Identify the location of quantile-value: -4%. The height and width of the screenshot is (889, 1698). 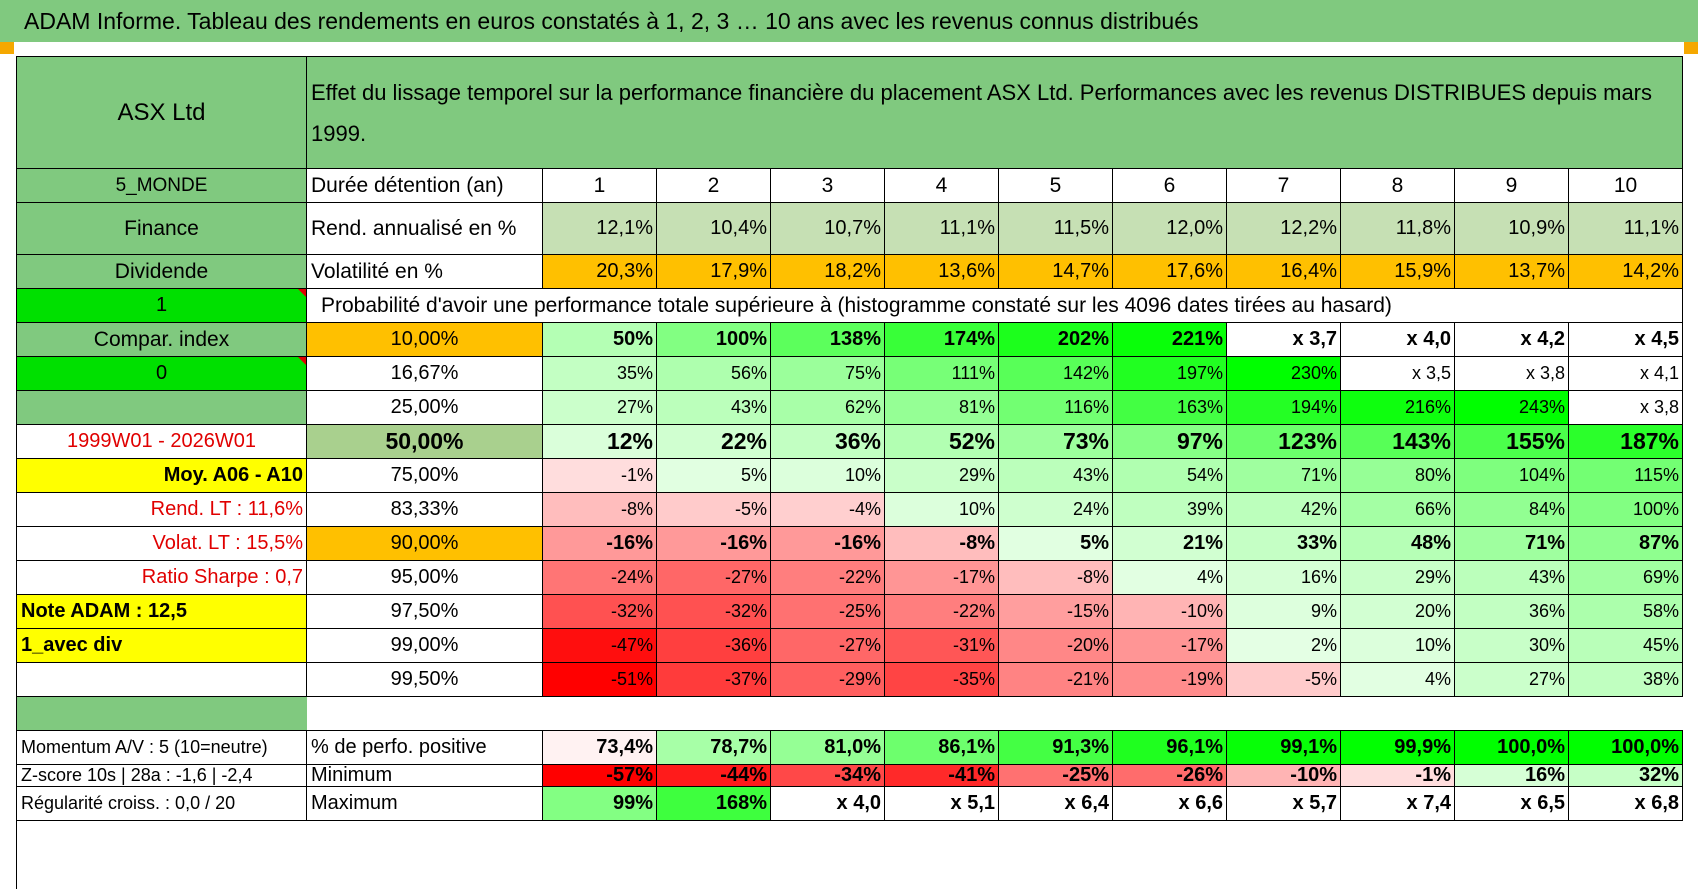
(828, 510).